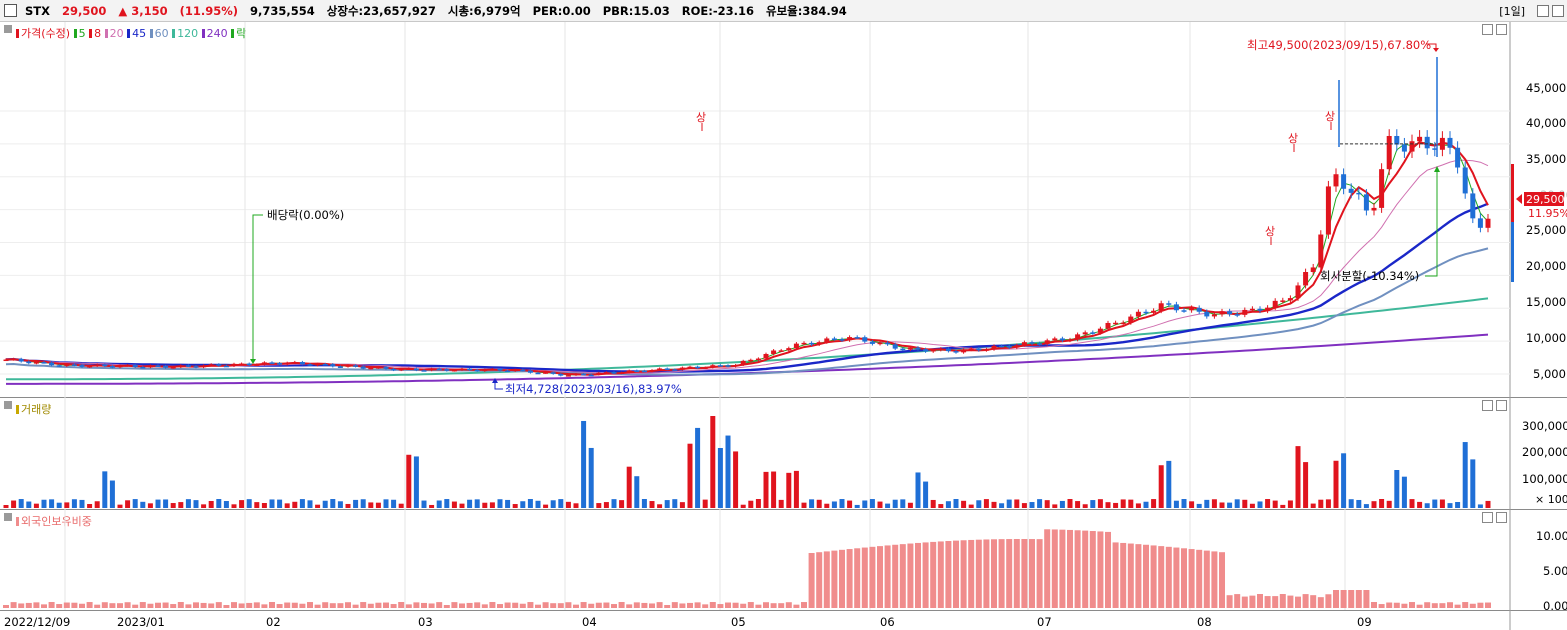 Image resolution: width=1567 pixels, height=630 pixels. What do you see at coordinates (1369, 276) in the screenshot?
I see `split-label: 회사분할(-10.34%)` at bounding box center [1369, 276].